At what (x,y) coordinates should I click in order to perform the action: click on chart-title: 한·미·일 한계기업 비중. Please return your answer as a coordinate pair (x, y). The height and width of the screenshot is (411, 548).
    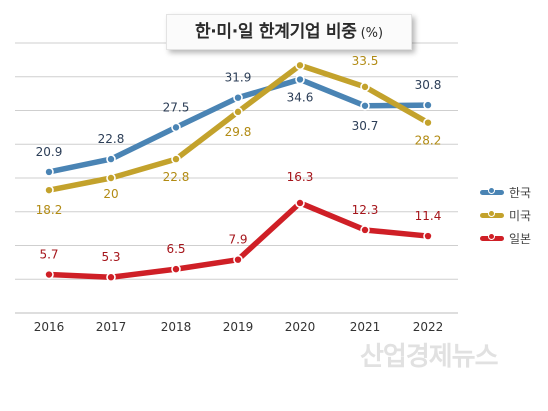
    Looking at the image, I should click on (275, 32).